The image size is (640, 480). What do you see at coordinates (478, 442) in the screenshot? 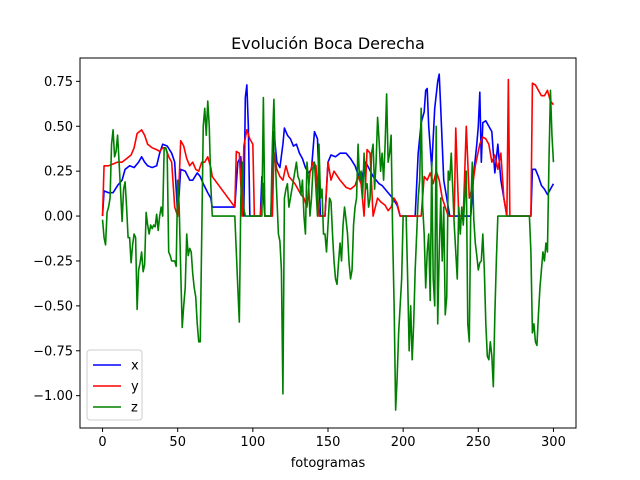
I see `x-tick-label: 250` at bounding box center [478, 442].